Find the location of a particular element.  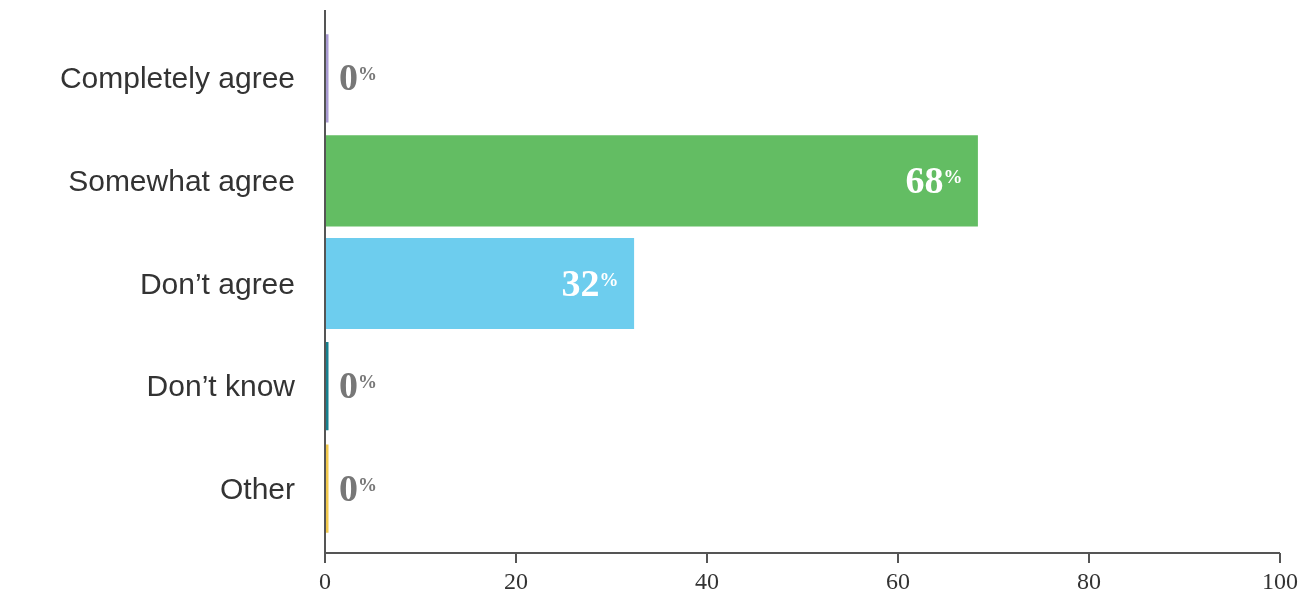

y-tick-label: Completely agree is located at coordinates (177, 78).